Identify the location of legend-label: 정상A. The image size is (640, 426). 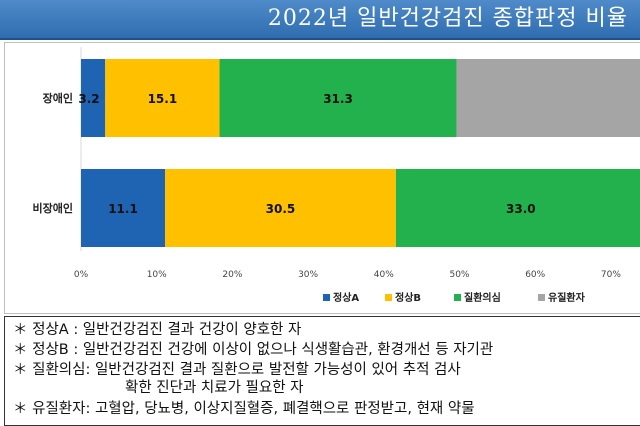
(346, 297).